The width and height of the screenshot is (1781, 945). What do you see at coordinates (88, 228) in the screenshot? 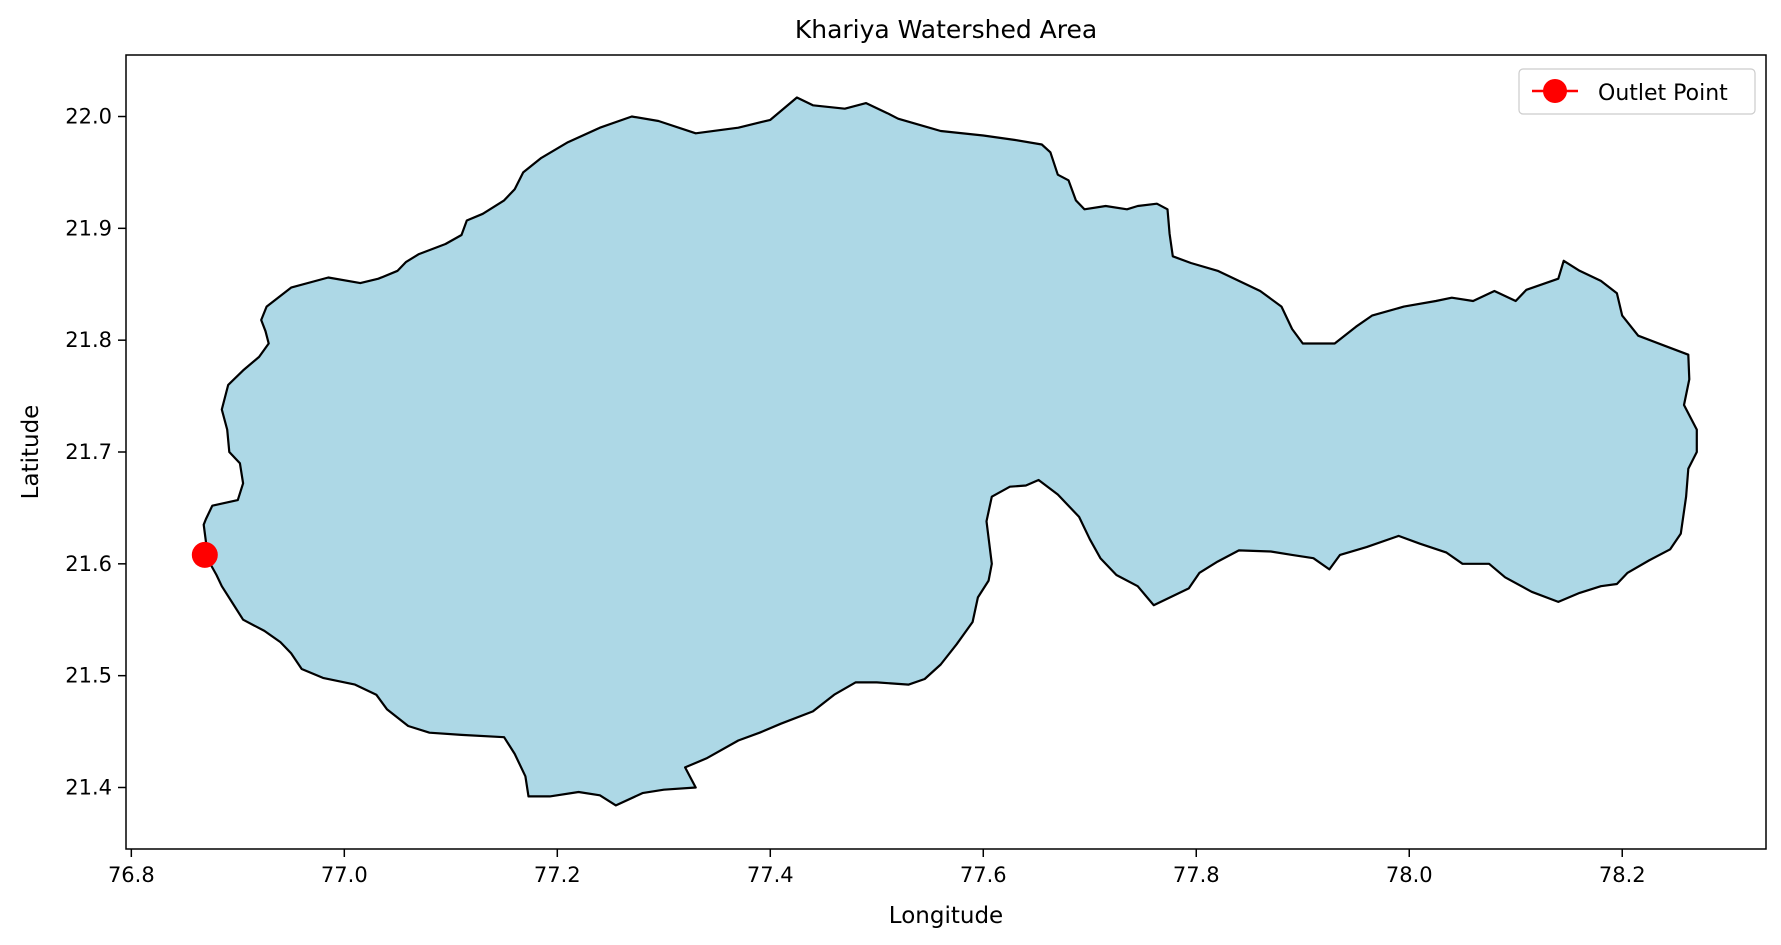
I see `y-tick-label: 21.9` at bounding box center [88, 228].